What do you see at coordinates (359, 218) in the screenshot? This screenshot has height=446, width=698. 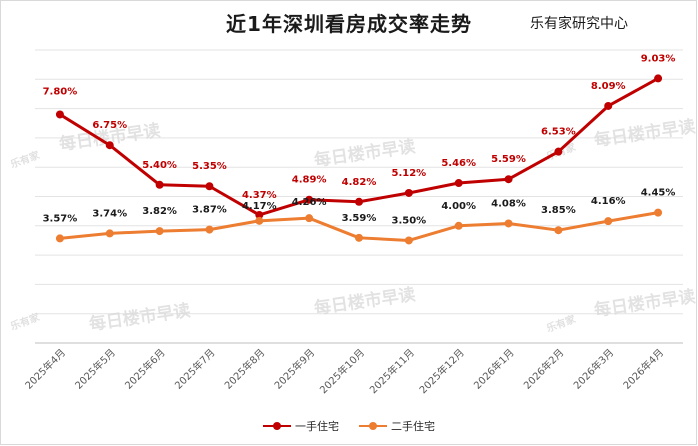 I see `data-label-resale: 3.59%` at bounding box center [359, 218].